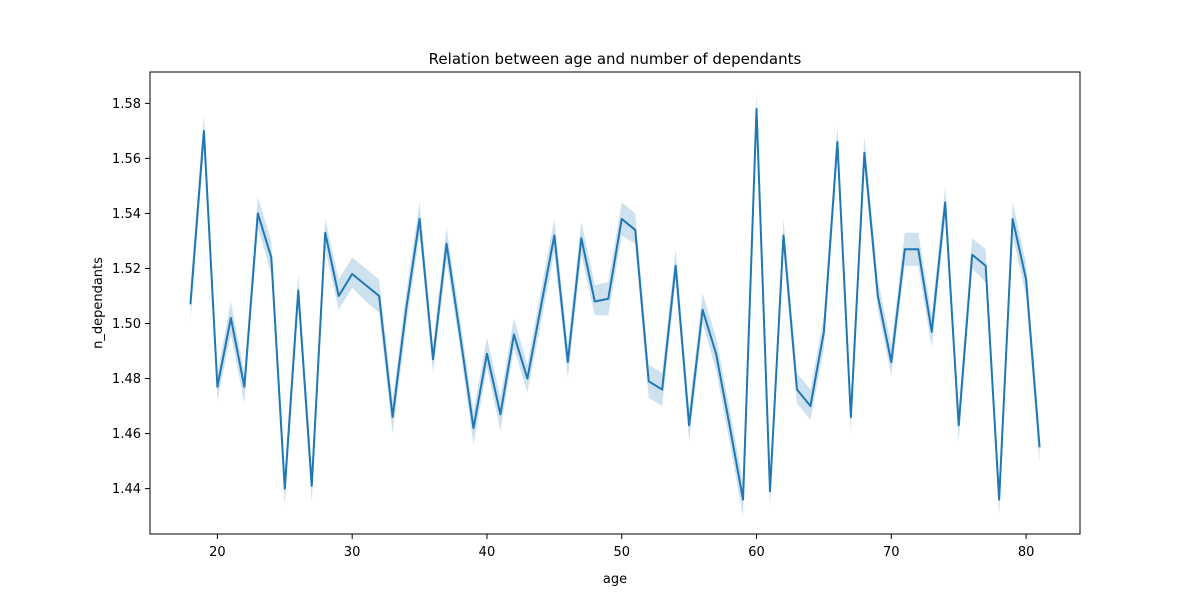 This screenshot has width=1200, height=600. Describe the element at coordinates (891, 552) in the screenshot. I see `x-tick-label: 70` at that location.